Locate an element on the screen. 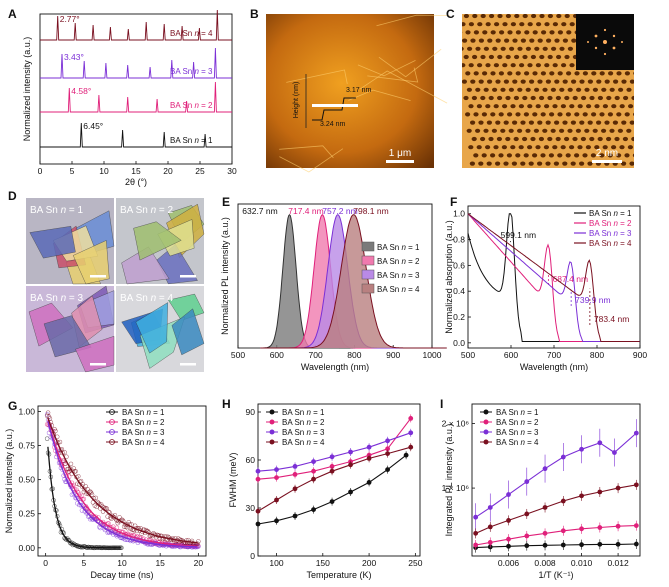 The height and width of the screenshot is (587, 669). x-axis-label: Wavelength (nm) is located at coordinates (335, 367).